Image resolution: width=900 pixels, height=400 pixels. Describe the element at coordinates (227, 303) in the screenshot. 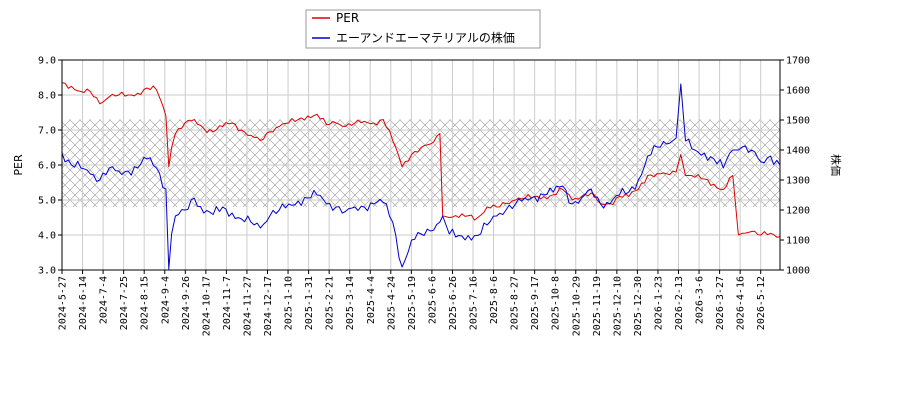

I see `x-tick-label: 2024-11-7` at that location.